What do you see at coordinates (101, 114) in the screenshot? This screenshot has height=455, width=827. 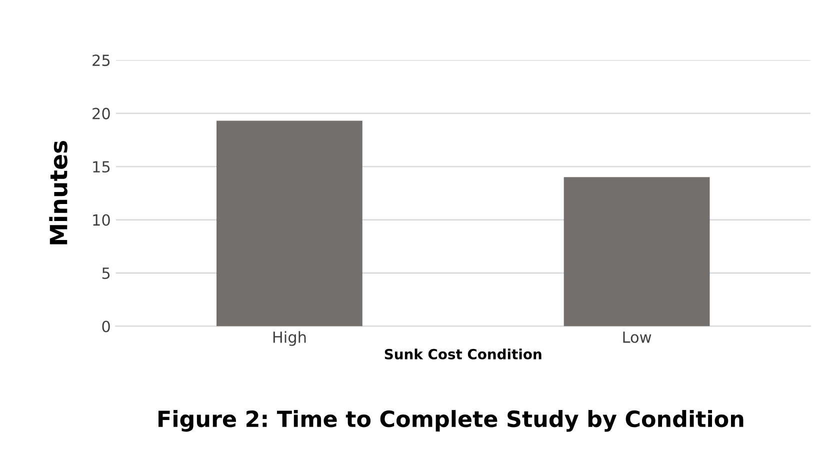 I see `y-tick-label: 20` at bounding box center [101, 114].